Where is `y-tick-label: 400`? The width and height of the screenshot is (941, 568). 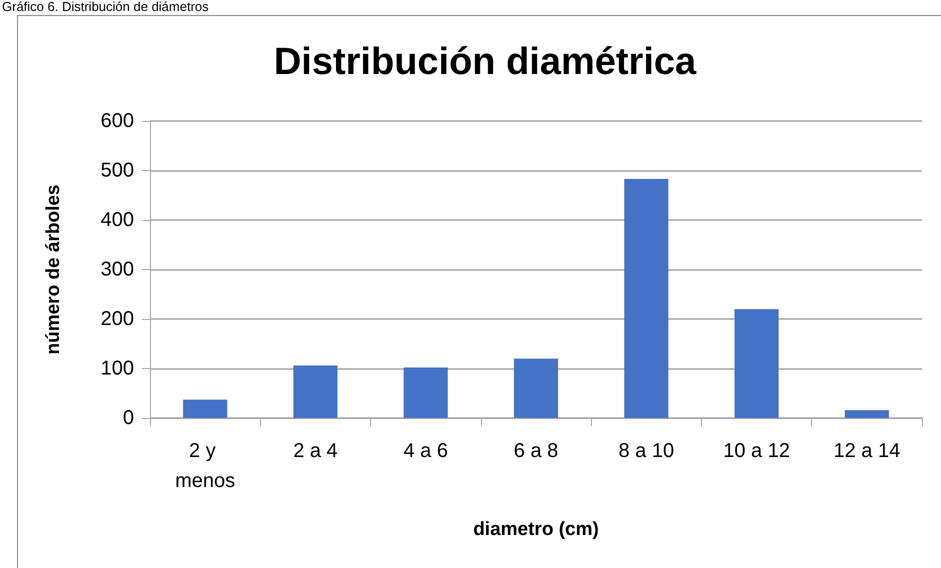
y-tick-label: 400 is located at coordinates (117, 220).